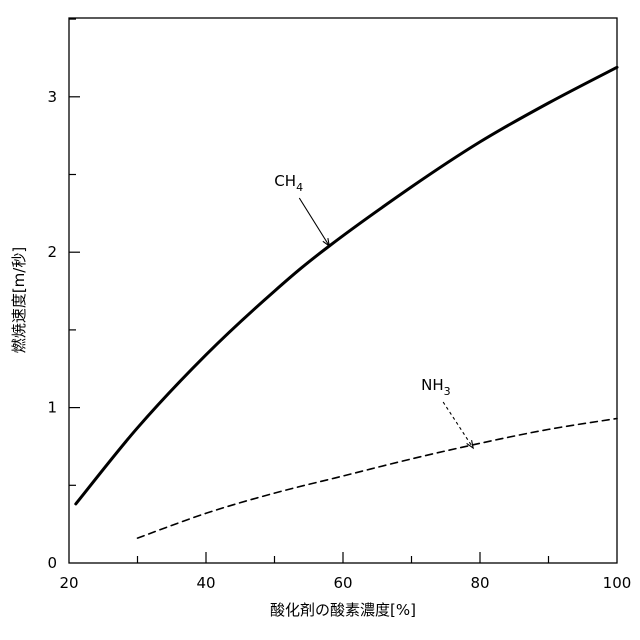 The image size is (640, 640). Describe the element at coordinates (617, 583) in the screenshot. I see `x-tick-label: 100` at that location.